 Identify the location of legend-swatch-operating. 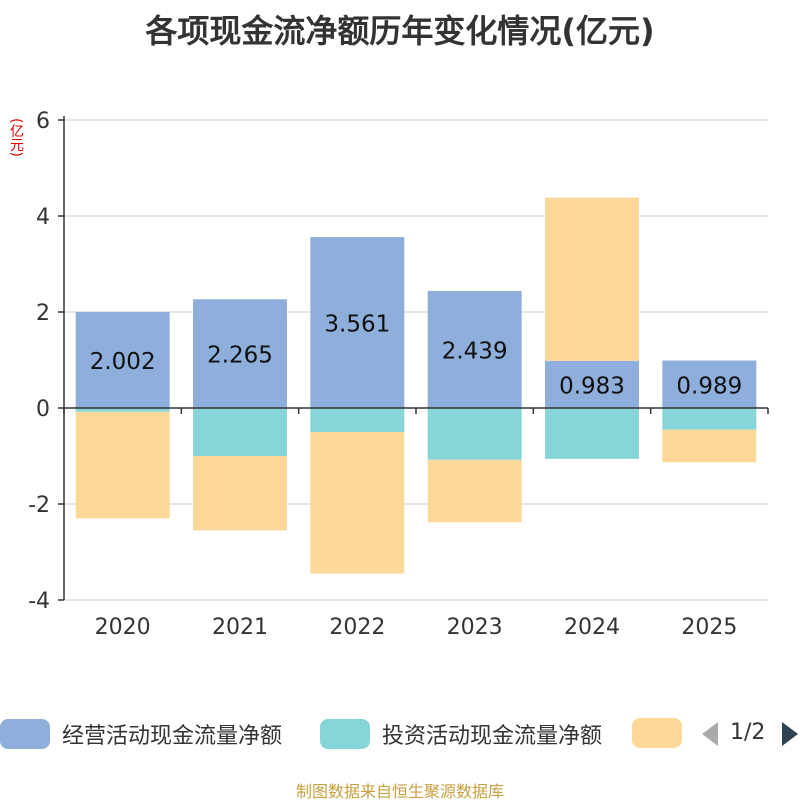
(25, 734).